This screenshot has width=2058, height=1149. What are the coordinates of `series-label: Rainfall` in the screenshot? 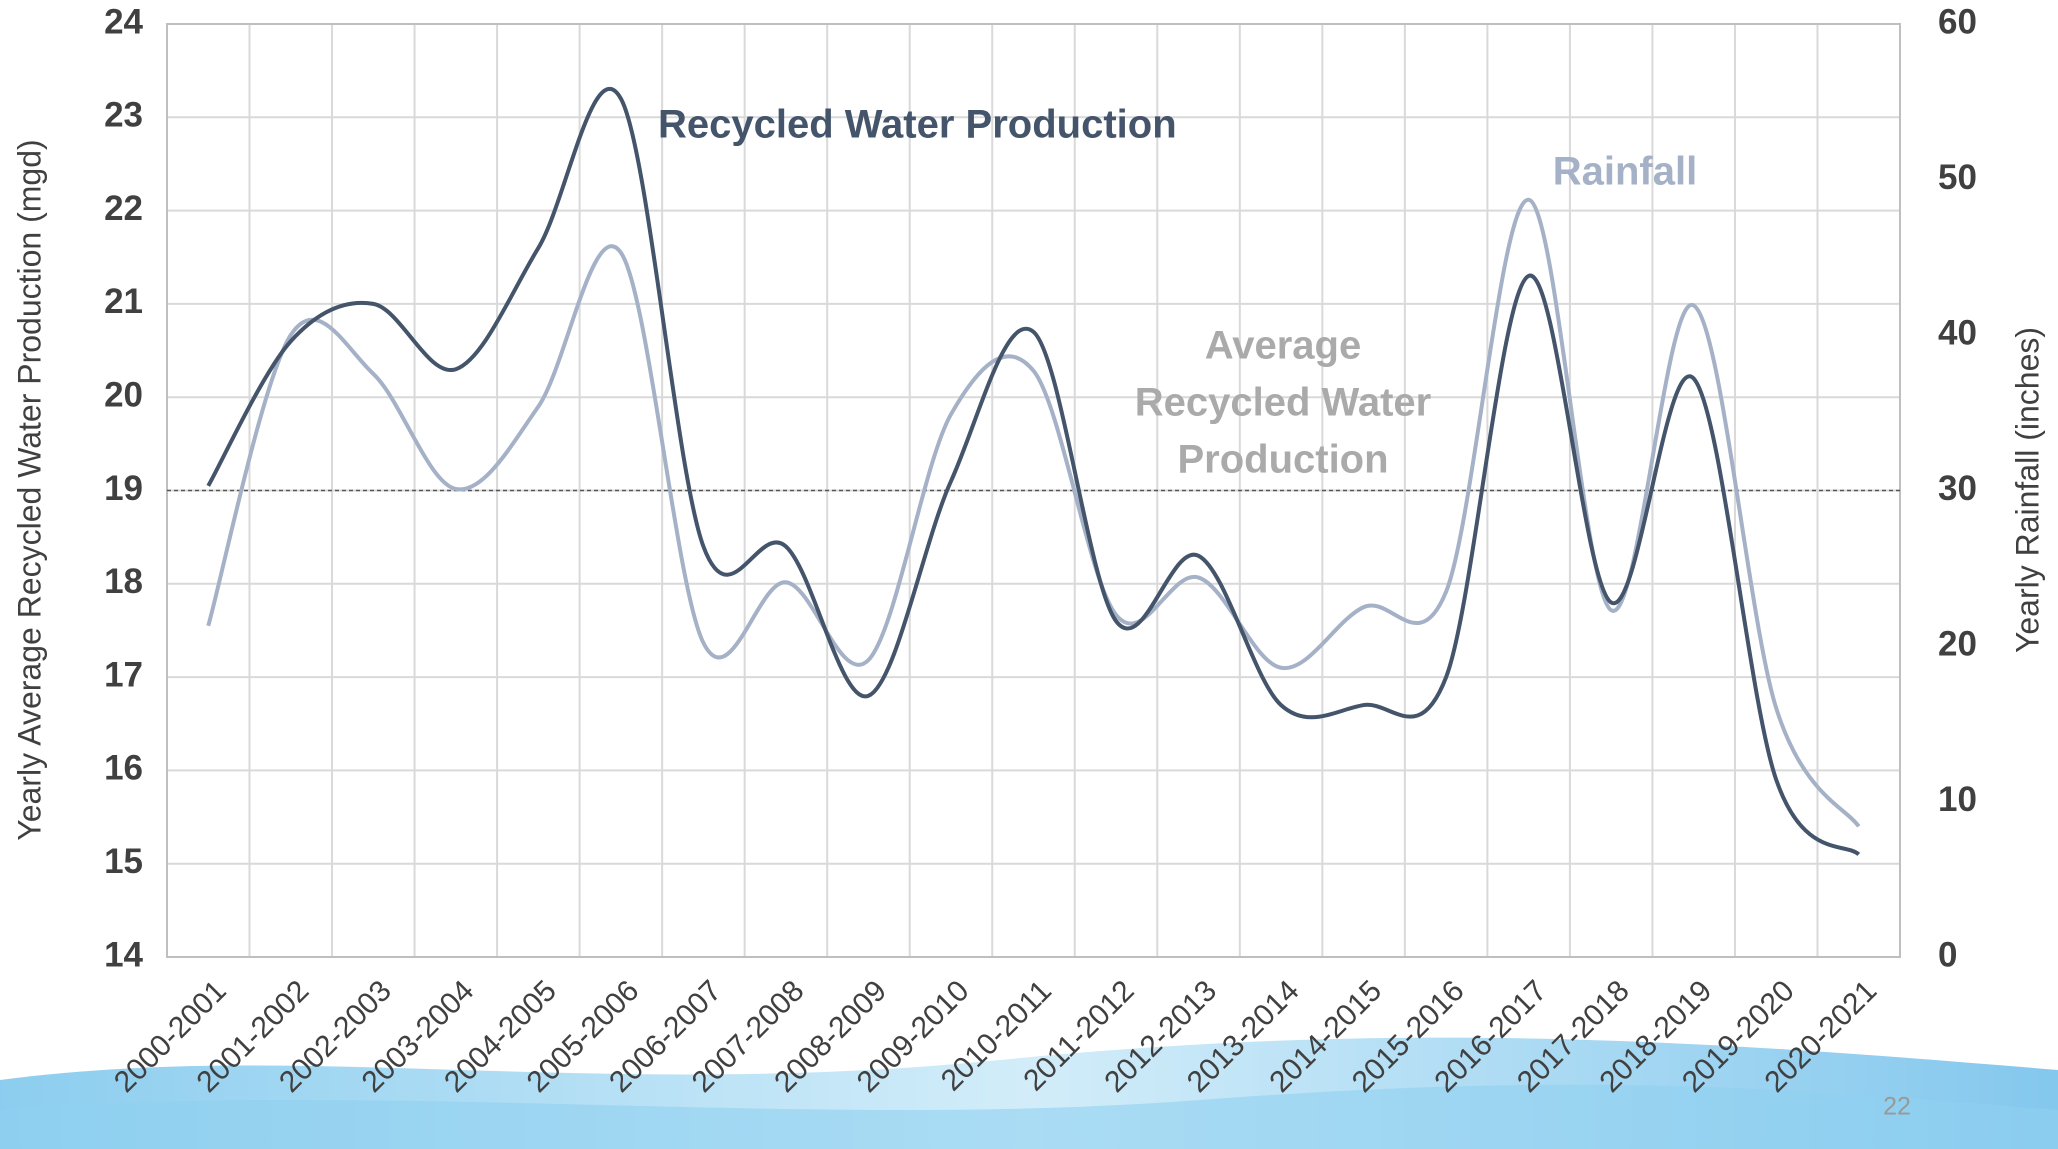 It's located at (1625, 172).